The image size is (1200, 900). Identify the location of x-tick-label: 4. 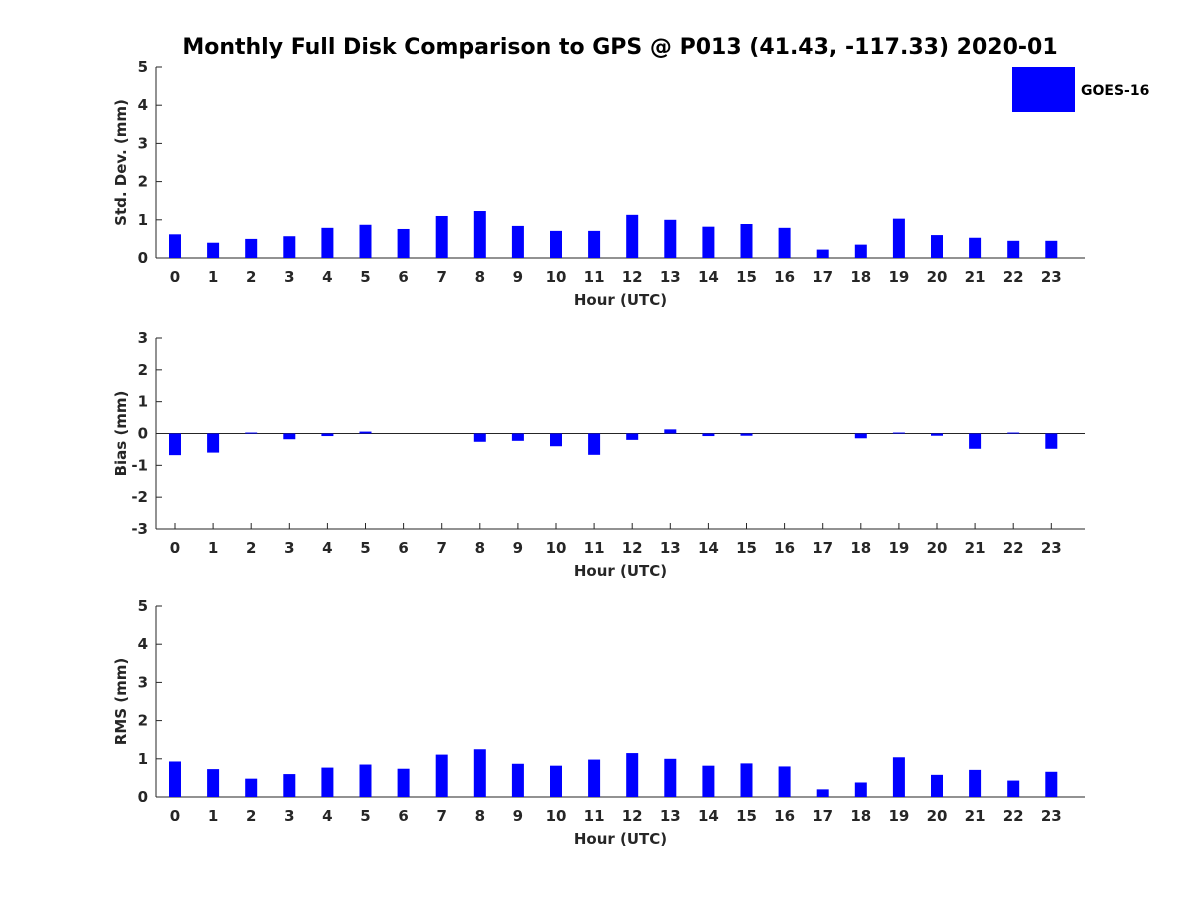
(327, 277).